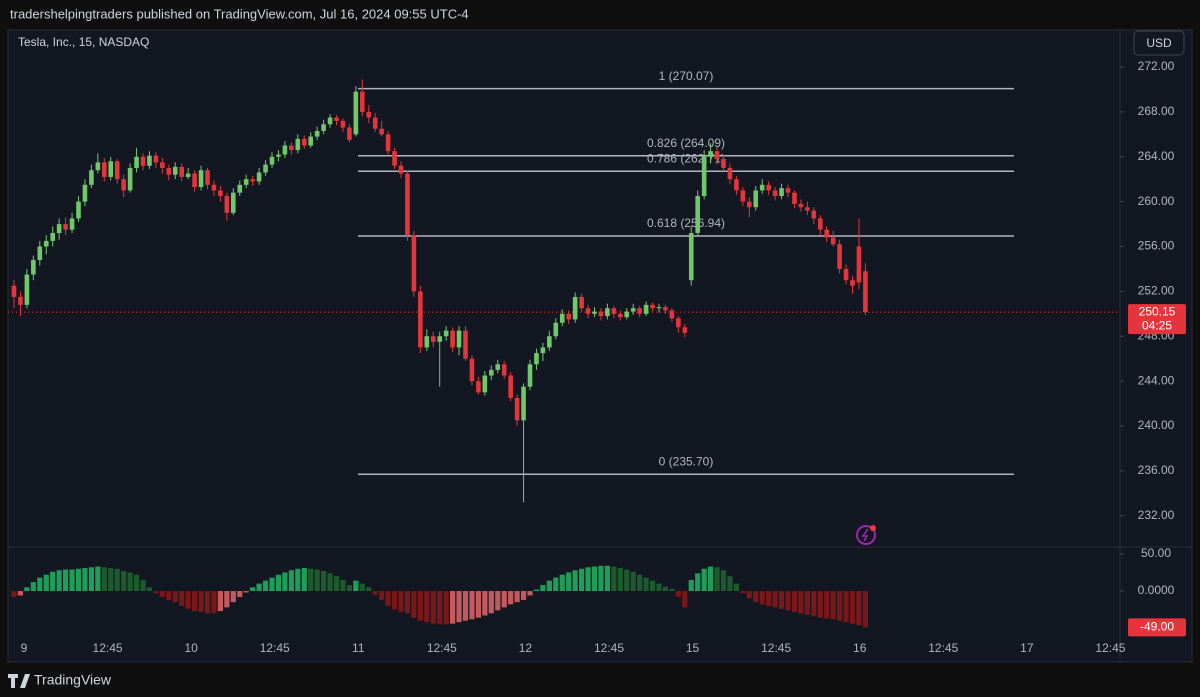  Describe the element at coordinates (686, 461) in the screenshot. I see `fib-label: 0 (235.70)` at that location.